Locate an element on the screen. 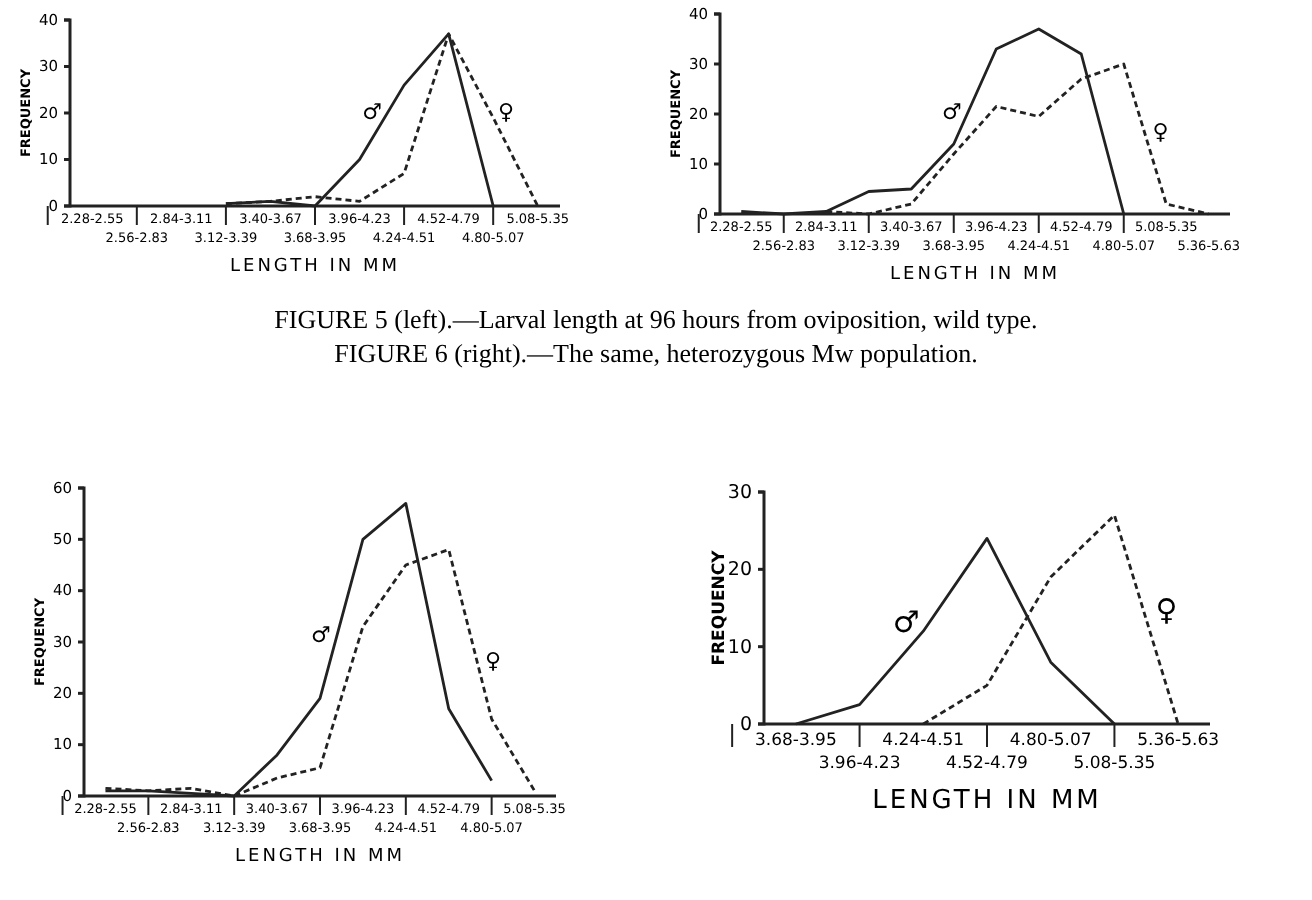 Image resolution: width=1312 pixels, height=900 pixels. caption: FIGURE 6 (right).—The same, heterozygous Mw population. is located at coordinates (656, 353).